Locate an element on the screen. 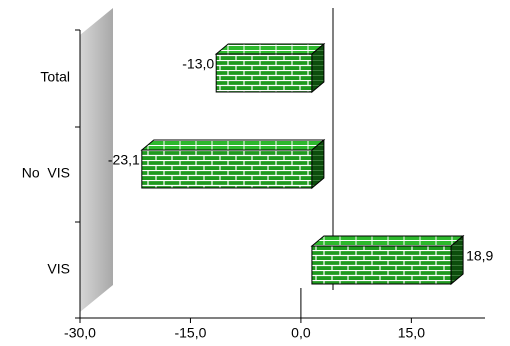  side-wall is located at coordinates (96, 160).